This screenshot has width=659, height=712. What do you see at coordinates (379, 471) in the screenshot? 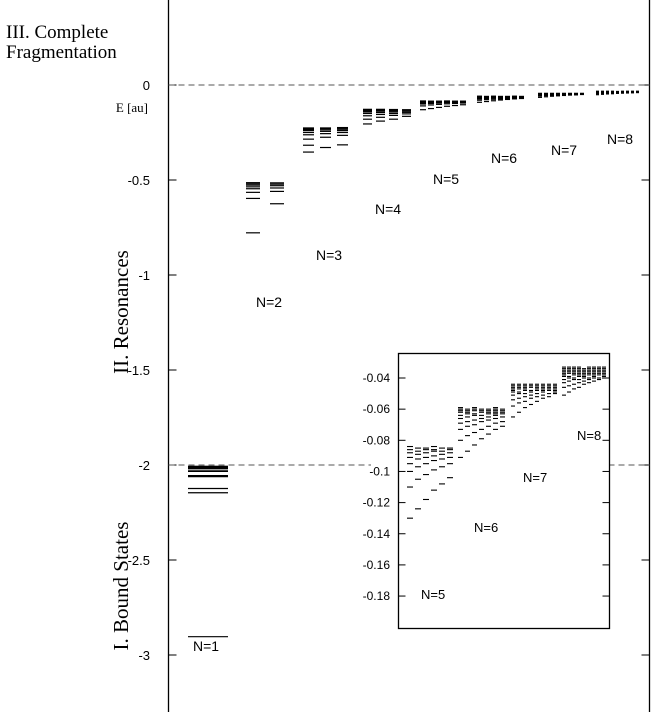
I see `inset-y-tick-label: -0.1` at bounding box center [379, 471].